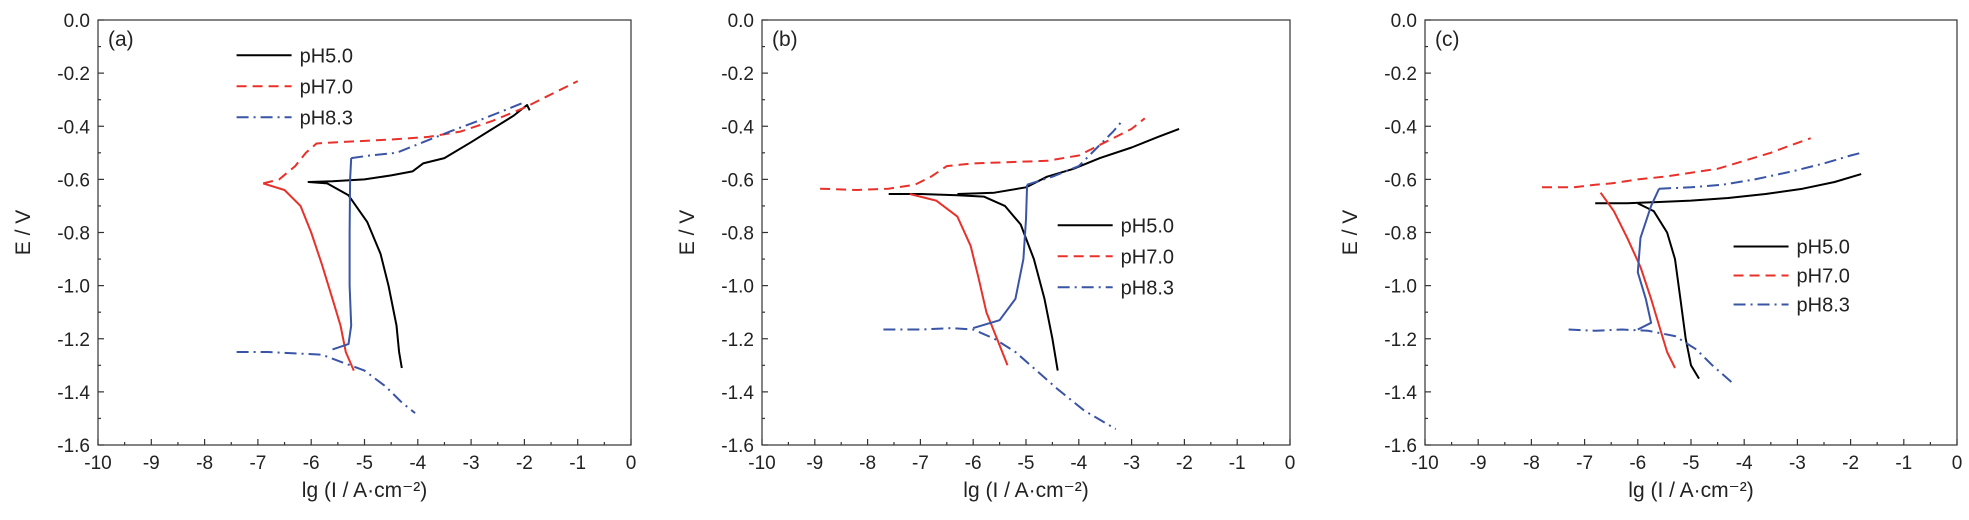 Image resolution: width=1969 pixels, height=520 pixels. What do you see at coordinates (1447, 39) in the screenshot?
I see `panel-label: (c)` at bounding box center [1447, 39].